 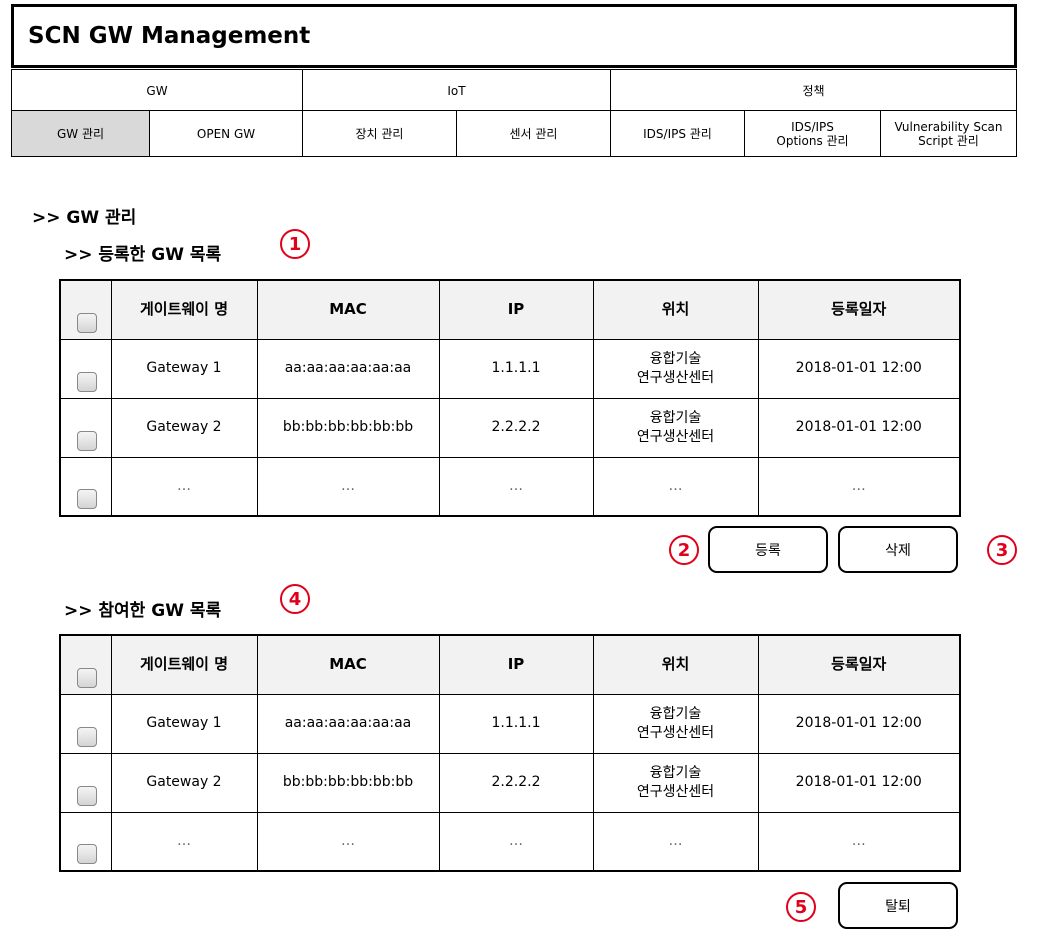 I want to click on leave-button: 탈퇴, so click(x=898, y=905).